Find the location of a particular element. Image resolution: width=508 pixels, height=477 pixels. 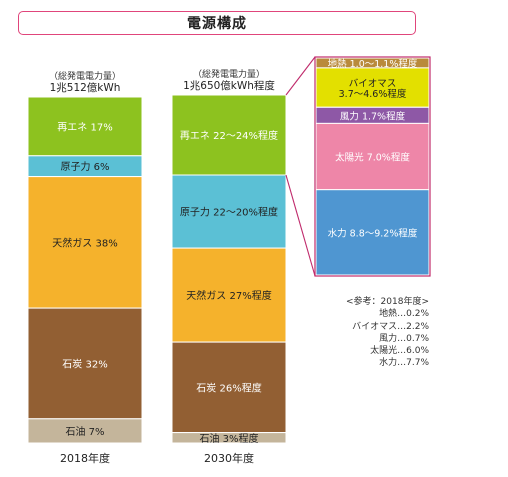

segment-label: 石油 3%程度 is located at coordinates (228, 438).